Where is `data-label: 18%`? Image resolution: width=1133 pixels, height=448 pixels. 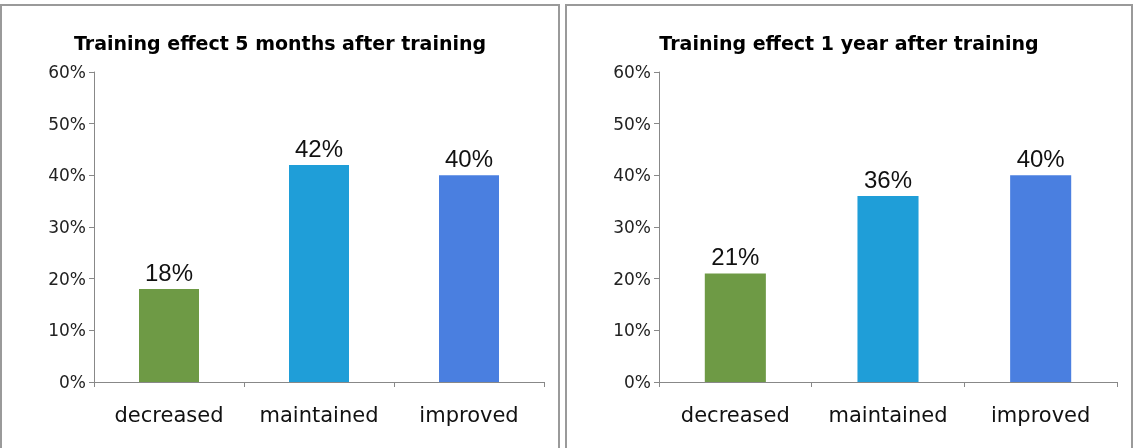
data-label: 18% is located at coordinates (169, 272).